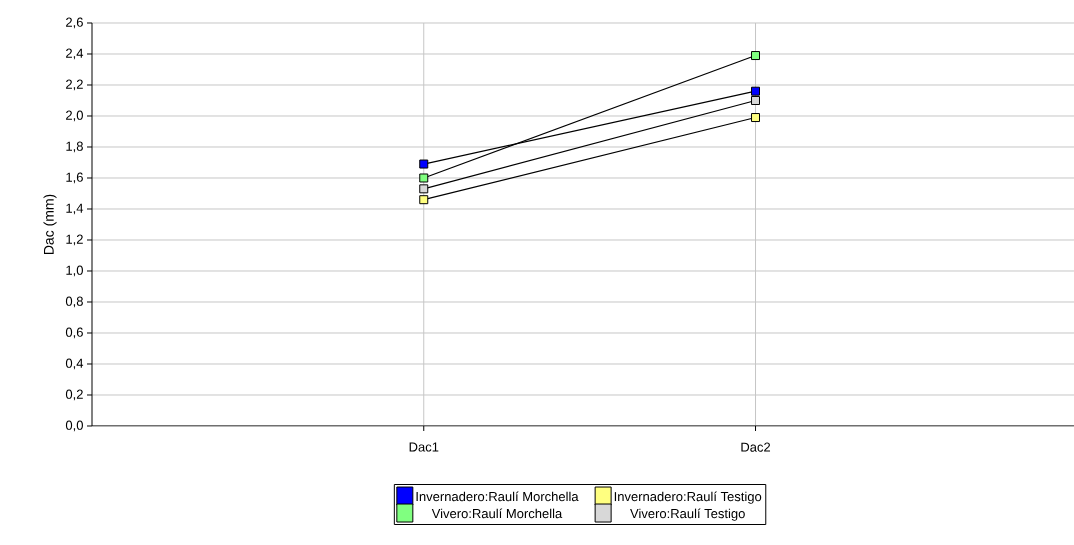 This screenshot has height=545, width=1074. I want to click on y-tick-label: 2,4, so click(75, 54).